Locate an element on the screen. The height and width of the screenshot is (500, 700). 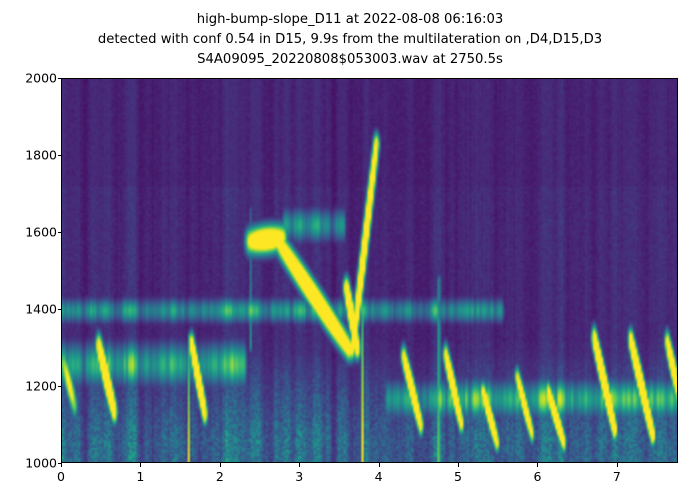
x-tick-label-4: 4 is located at coordinates (378, 476).